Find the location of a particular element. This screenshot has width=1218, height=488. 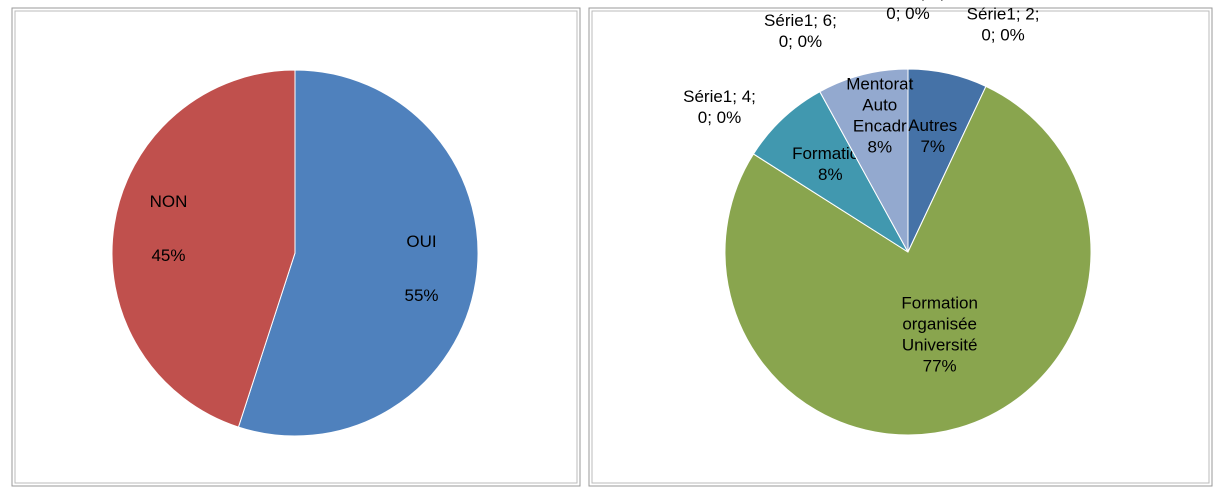

value-label-line: 7% is located at coordinates (932, 146).